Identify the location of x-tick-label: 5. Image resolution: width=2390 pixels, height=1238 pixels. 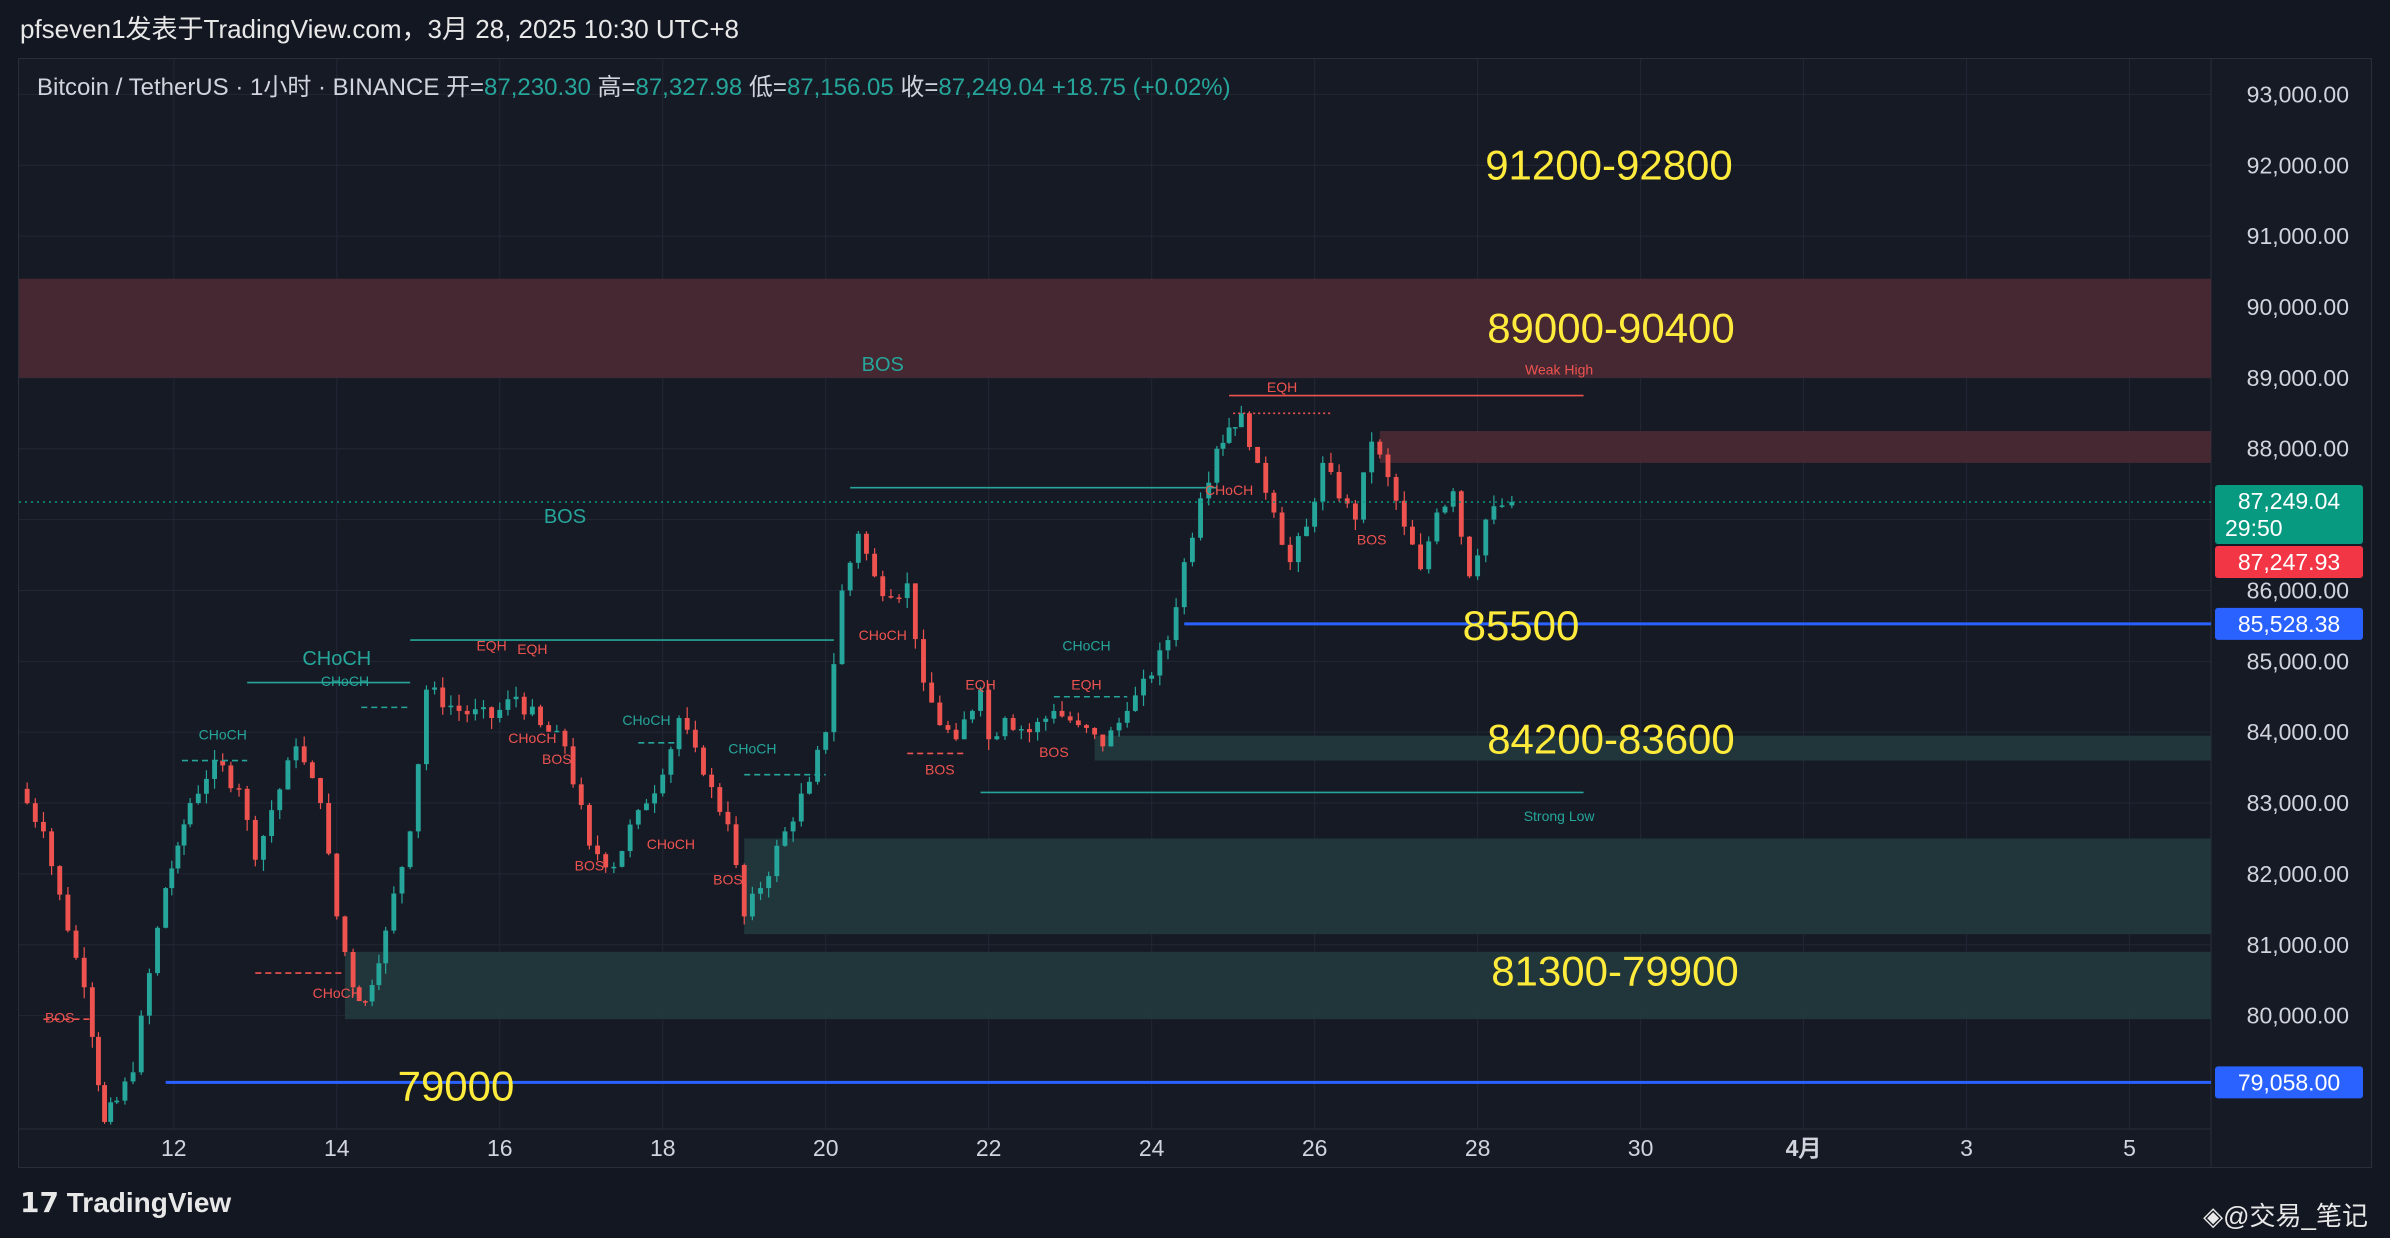
(2129, 1148).